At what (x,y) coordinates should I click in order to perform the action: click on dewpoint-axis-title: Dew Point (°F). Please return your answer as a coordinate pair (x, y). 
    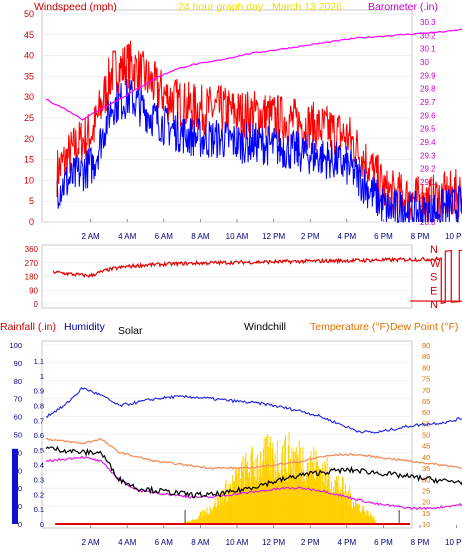
    Looking at the image, I should click on (424, 327).